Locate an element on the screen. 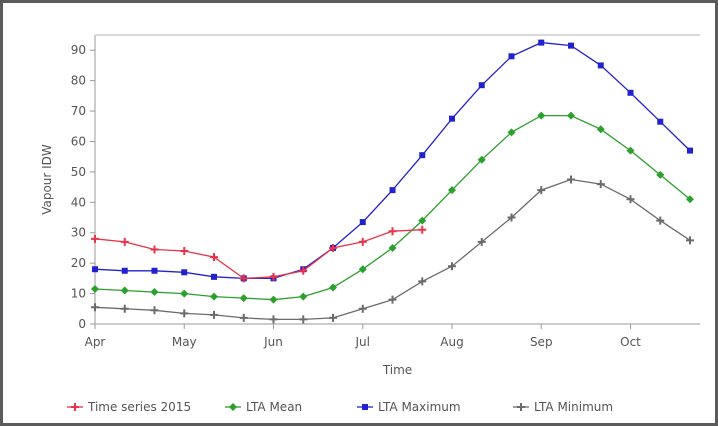  x-axis-ticks: Apr May Jun Jul Aug Sep Oct is located at coordinates (363, 336).